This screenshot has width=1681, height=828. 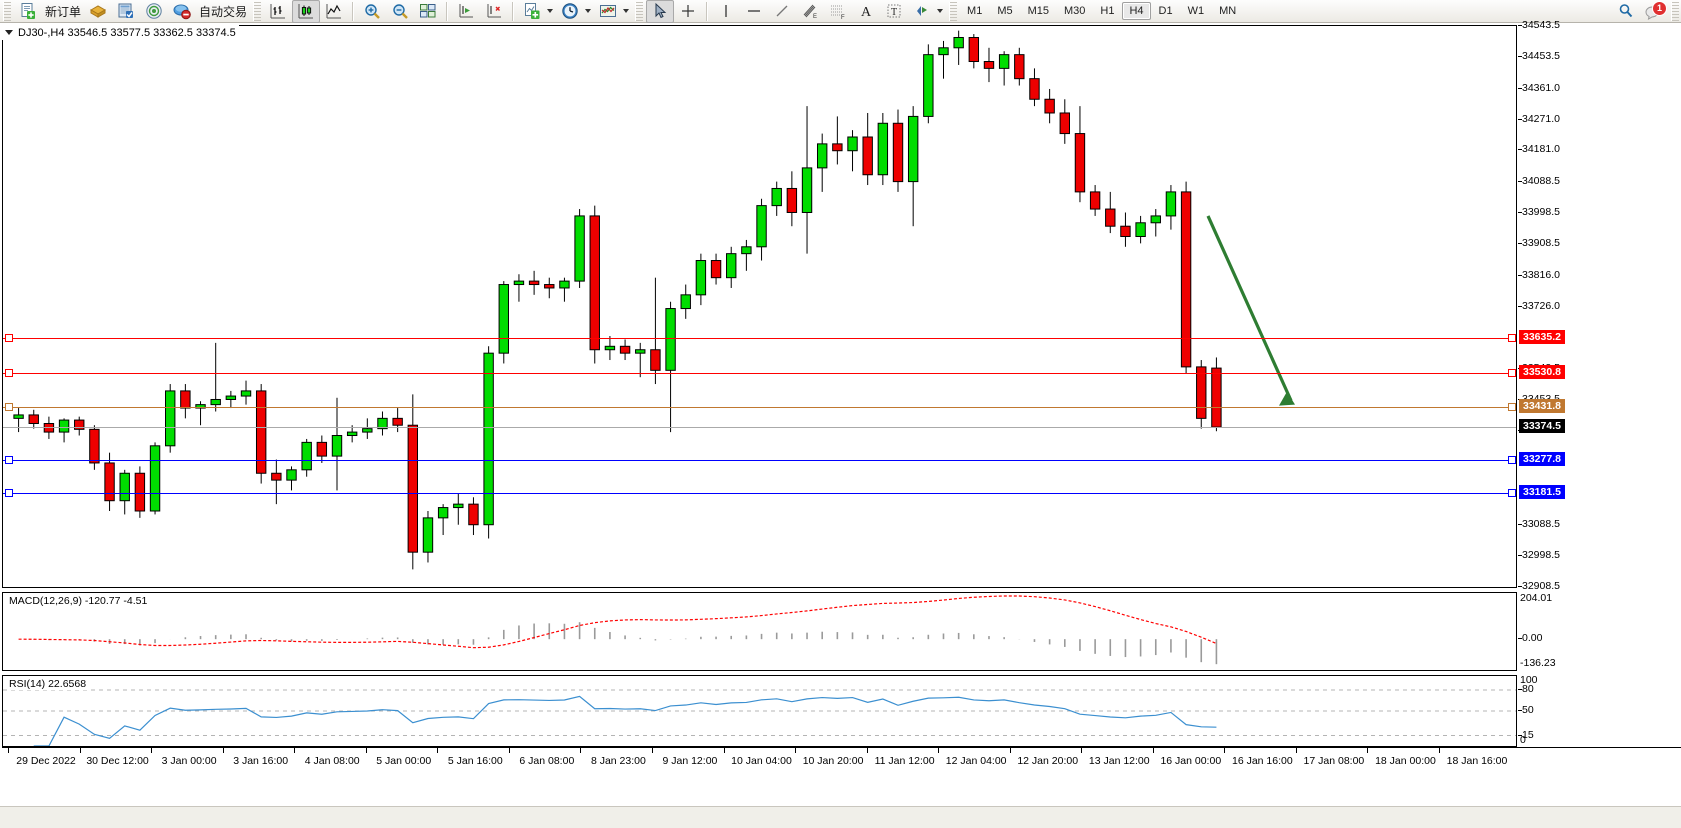 What do you see at coordinates (404, 761) in the screenshot?
I see `time-label: 5 Jan 00:00` at bounding box center [404, 761].